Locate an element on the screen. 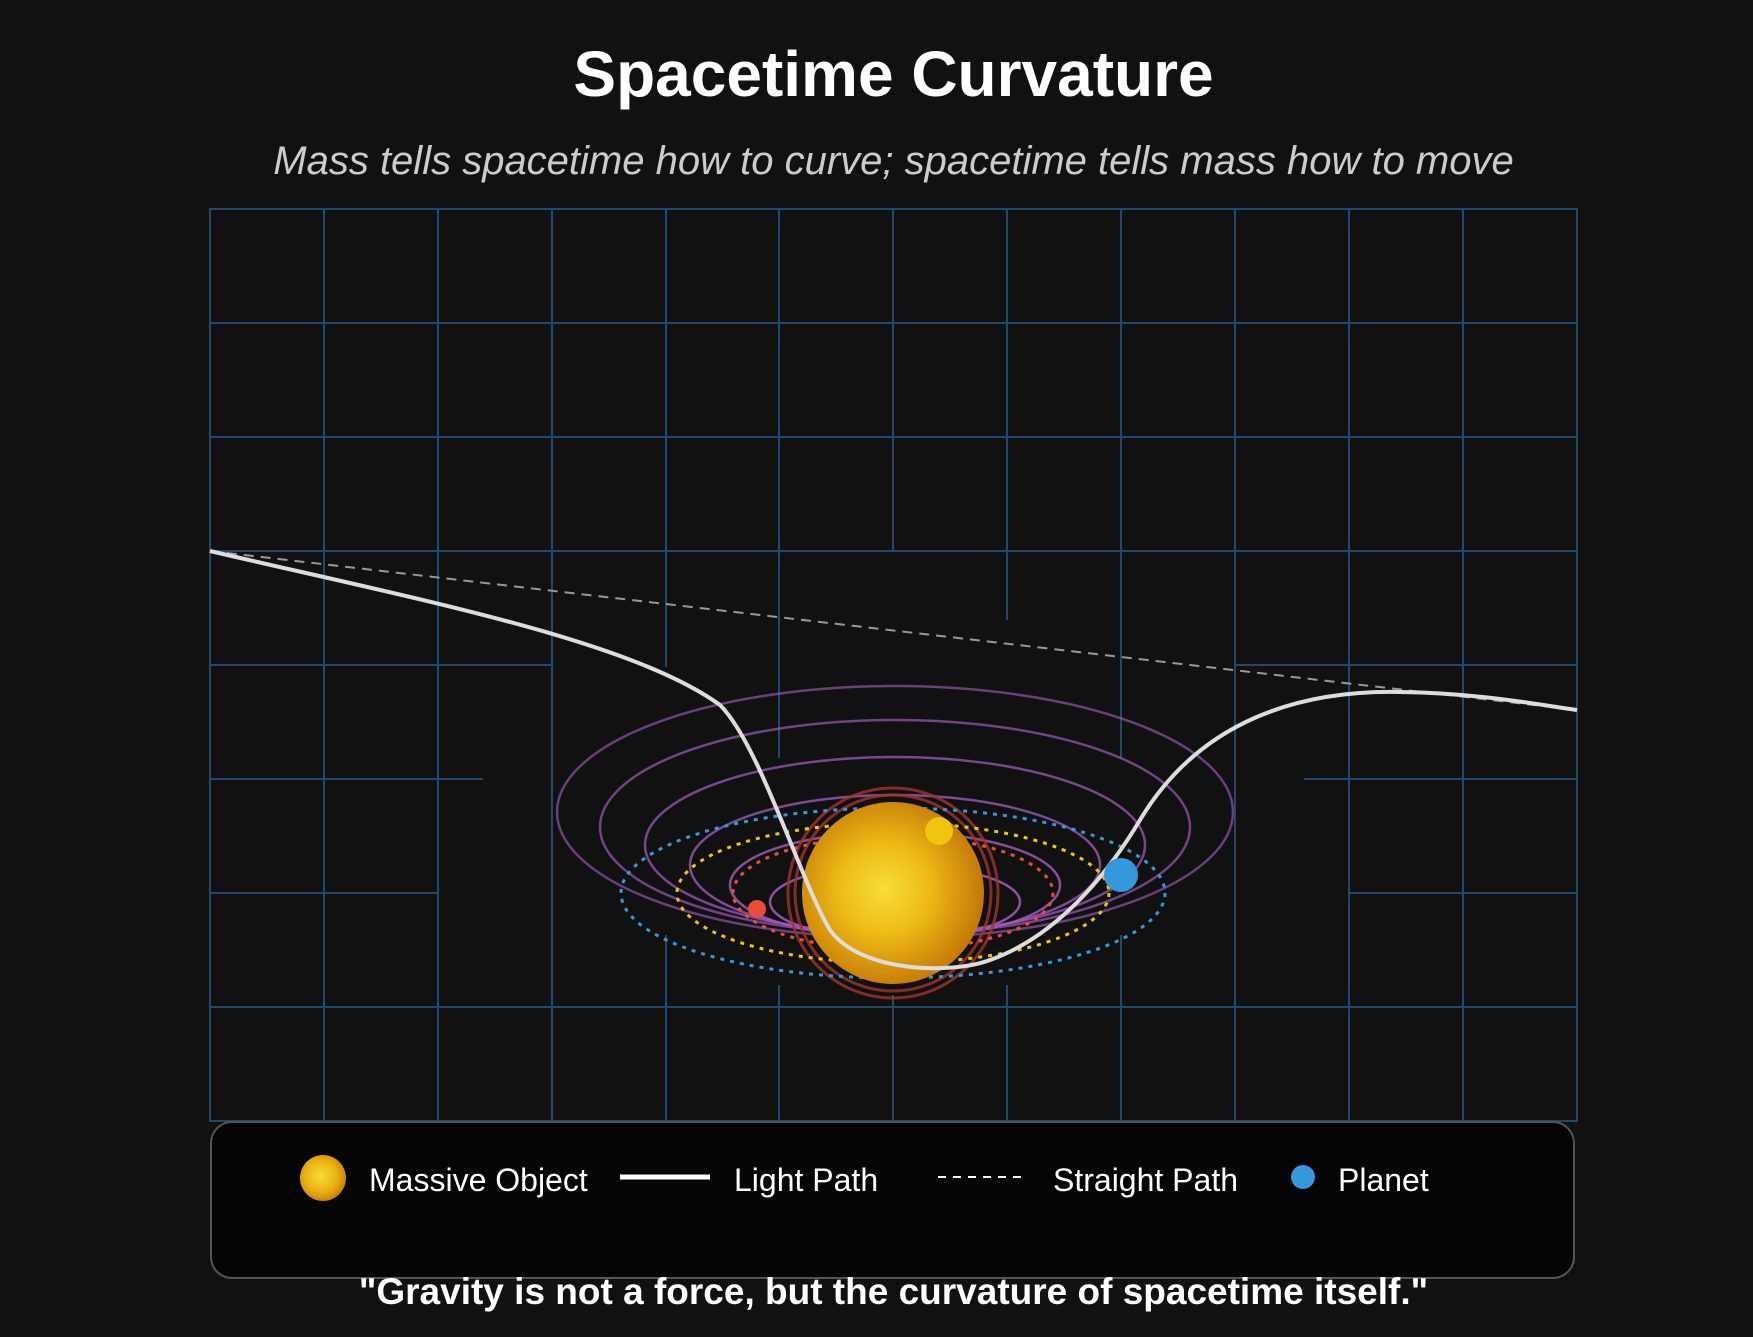 This screenshot has height=1337, width=1753. massive-object is located at coordinates (893, 893).